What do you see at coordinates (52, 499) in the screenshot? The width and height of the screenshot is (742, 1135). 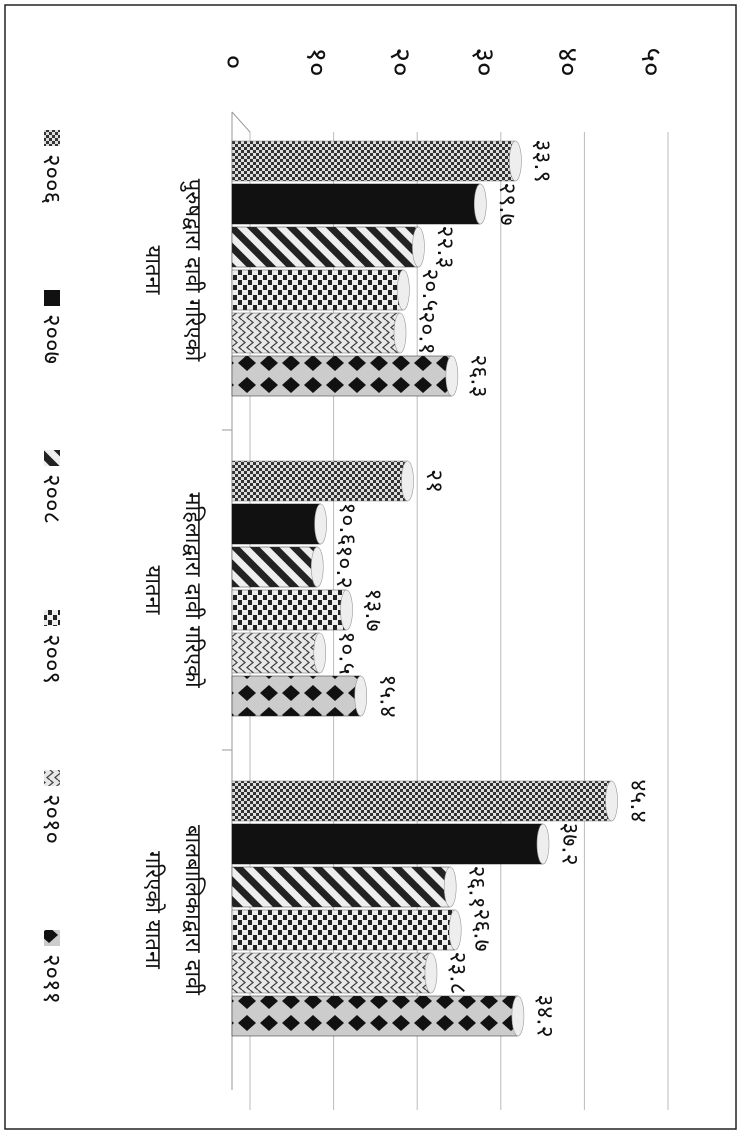 I see `legend-label: २००८` at bounding box center [52, 499].